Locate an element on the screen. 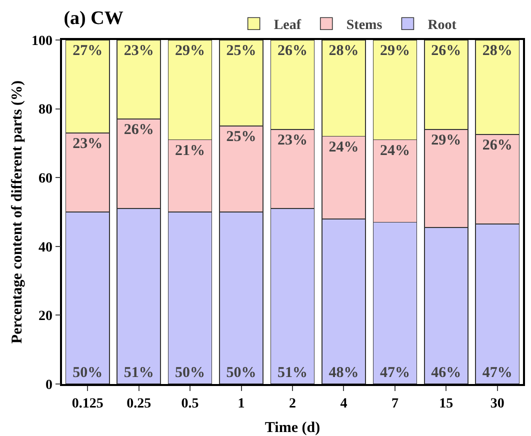  x-tick-label: 4 is located at coordinates (344, 404).